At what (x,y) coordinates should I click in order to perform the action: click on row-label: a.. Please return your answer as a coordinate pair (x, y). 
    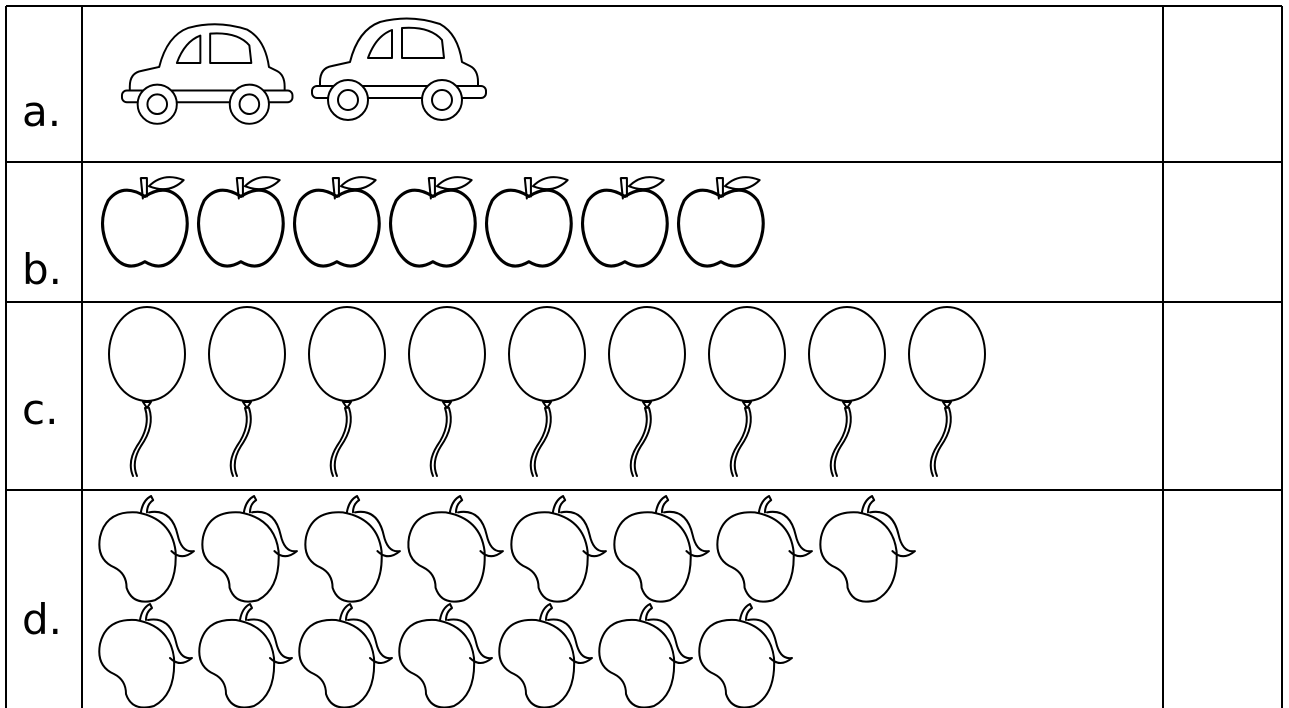
    Looking at the image, I should click on (41, 111).